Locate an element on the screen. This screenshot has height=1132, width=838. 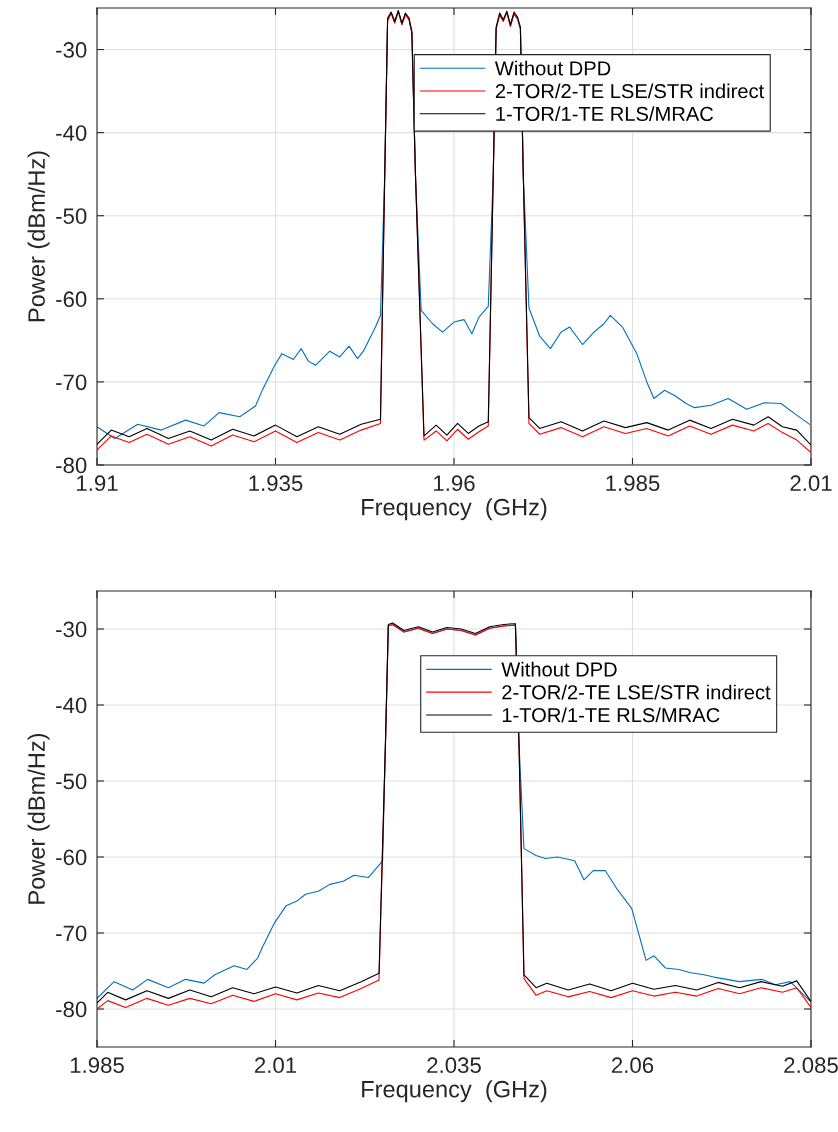
x-tick-label: 2.06 is located at coordinates (632, 1065).